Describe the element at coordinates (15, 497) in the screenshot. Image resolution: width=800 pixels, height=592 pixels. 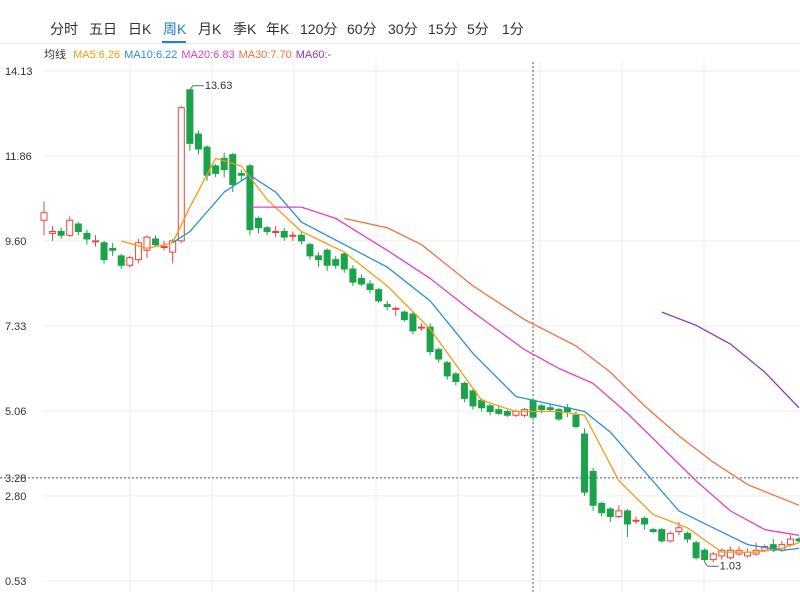
I see `y-tick-label: 2.80` at that location.